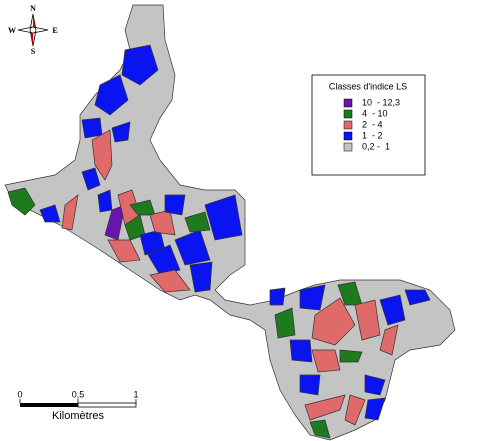 The width and height of the screenshot is (501, 441). Describe the element at coordinates (54, 30) in the screenshot. I see `compass-label: E` at that location.